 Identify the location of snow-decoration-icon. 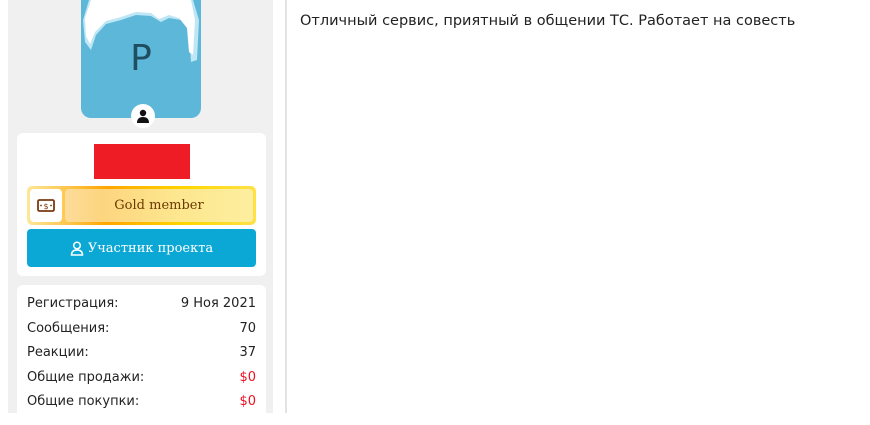
(141, 31).